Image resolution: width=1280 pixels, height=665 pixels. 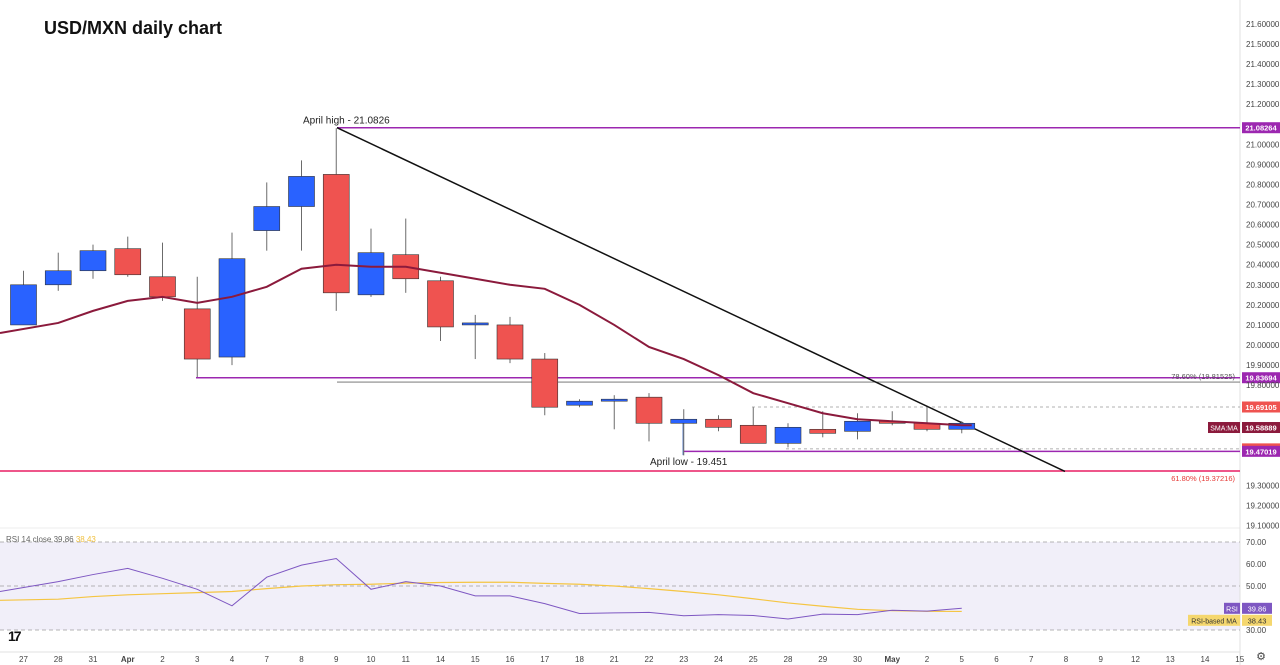 What do you see at coordinates (406, 659) in the screenshot?
I see `date-tick-label: 11` at bounding box center [406, 659].